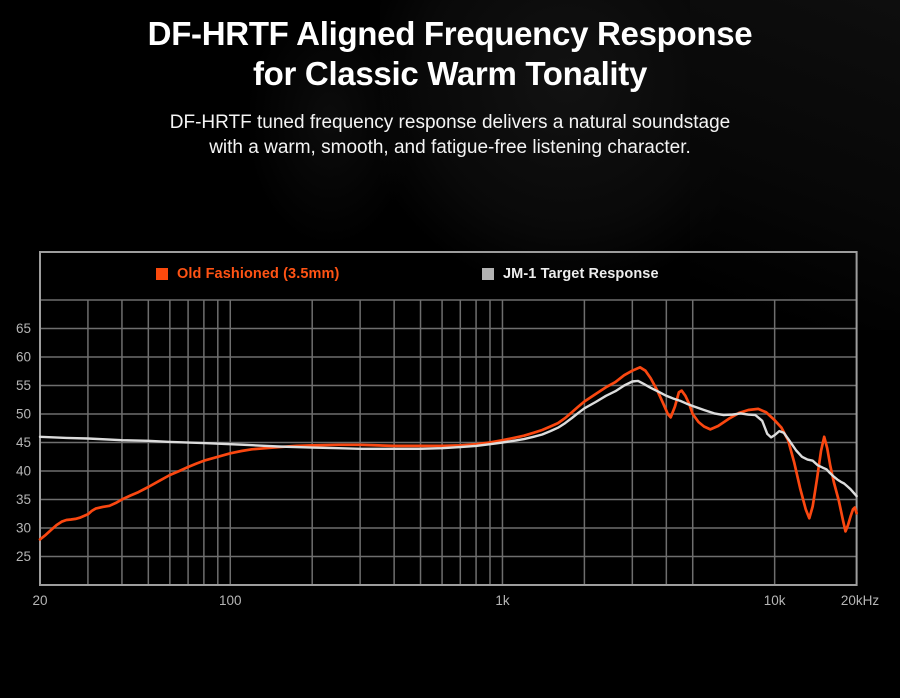 This screenshot has height=698, width=900. Describe the element at coordinates (23, 414) in the screenshot. I see `y-axis-tick-label: 50` at that location.